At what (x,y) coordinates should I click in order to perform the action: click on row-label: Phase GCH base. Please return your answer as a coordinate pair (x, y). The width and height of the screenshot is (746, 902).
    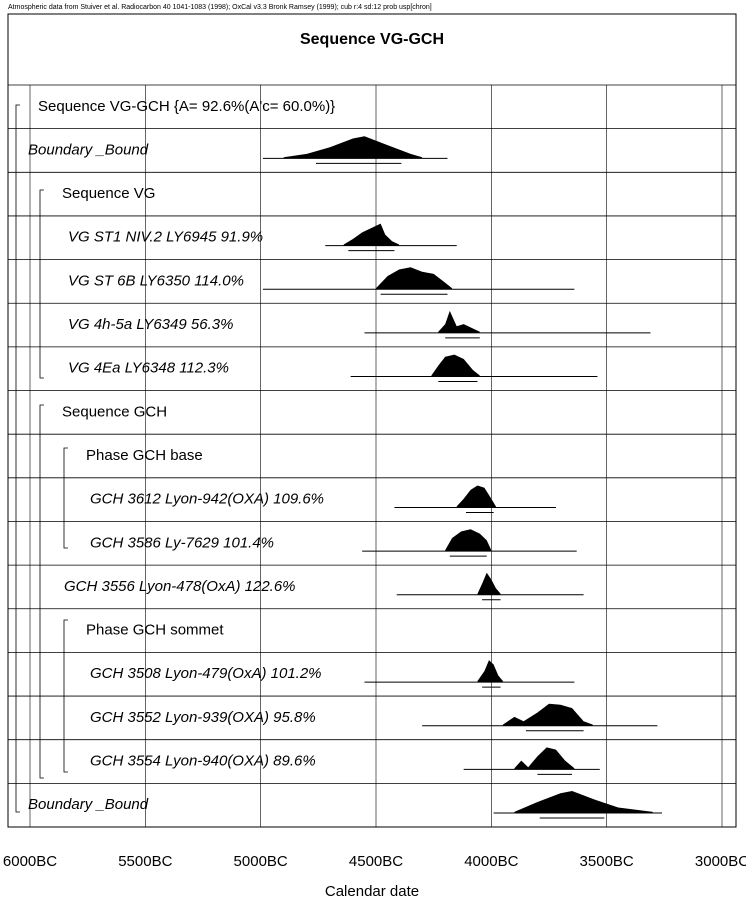
    Looking at the image, I should click on (144, 455).